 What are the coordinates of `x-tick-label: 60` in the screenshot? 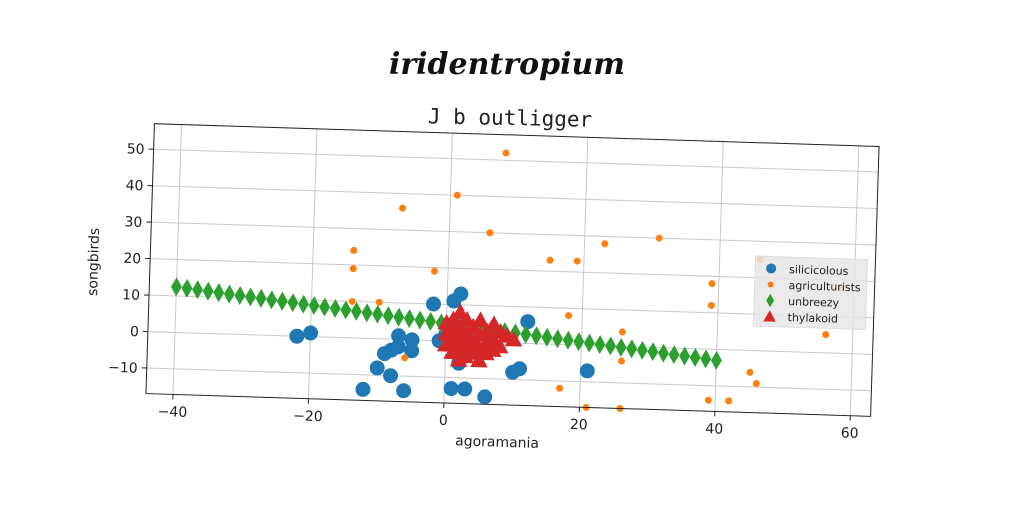 It's located at (850, 433).